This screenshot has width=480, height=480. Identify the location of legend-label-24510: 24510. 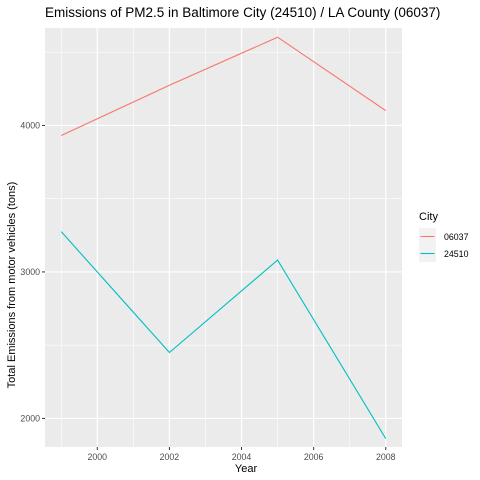
(456, 254).